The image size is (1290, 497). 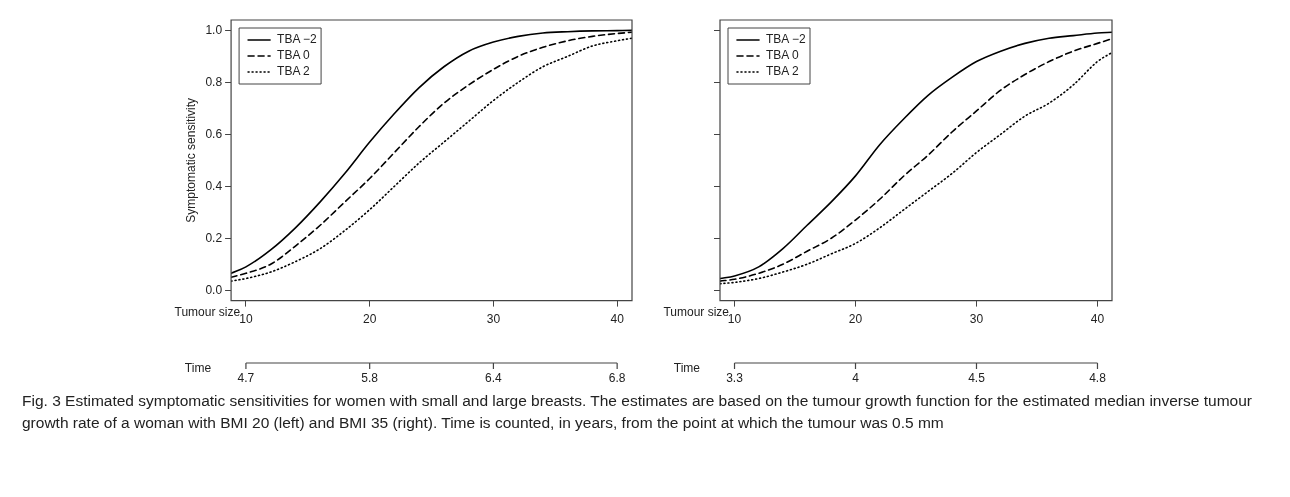 I want to click on y-tick-label: 0.2, so click(x=214, y=237).